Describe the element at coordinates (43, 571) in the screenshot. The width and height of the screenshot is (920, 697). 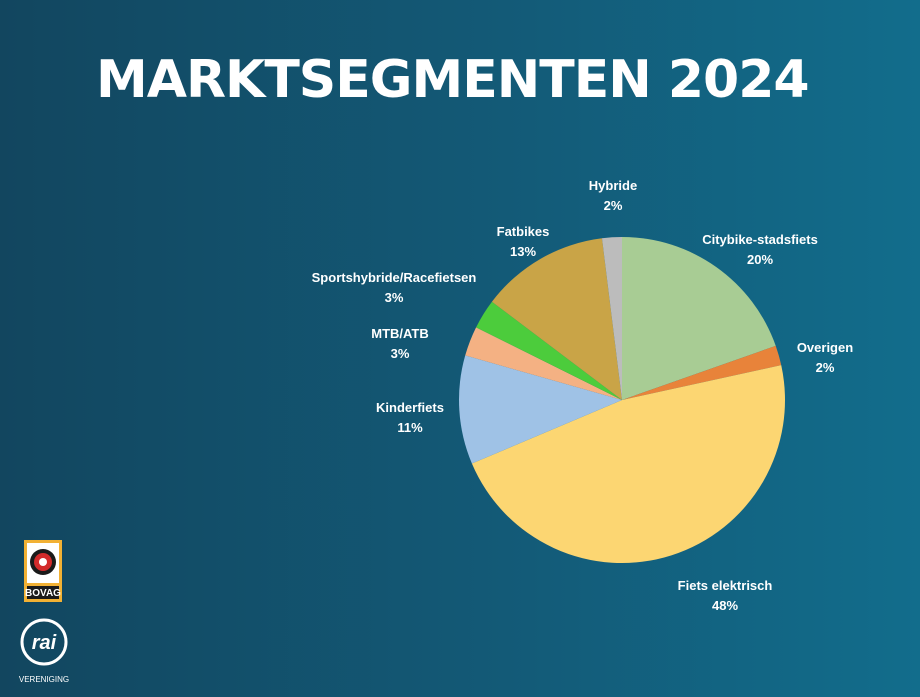
I see `bovag-logo: BOVAG` at that location.